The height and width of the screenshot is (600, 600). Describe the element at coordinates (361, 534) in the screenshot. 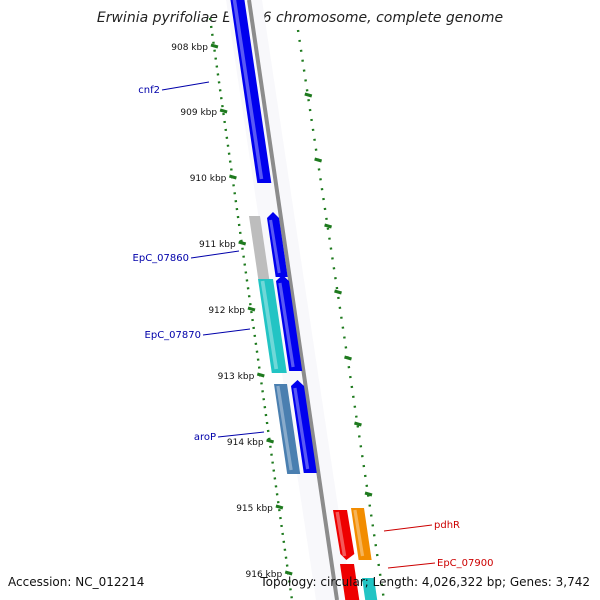

I see `gene-orange` at that location.